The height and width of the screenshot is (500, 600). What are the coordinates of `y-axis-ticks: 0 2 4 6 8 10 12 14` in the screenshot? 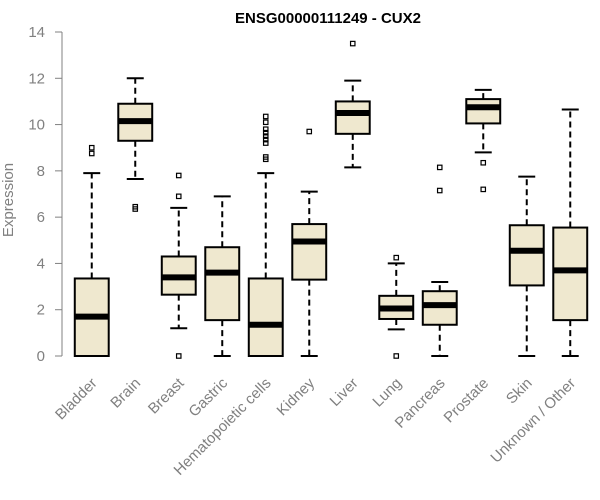 It's located at (45, 194).